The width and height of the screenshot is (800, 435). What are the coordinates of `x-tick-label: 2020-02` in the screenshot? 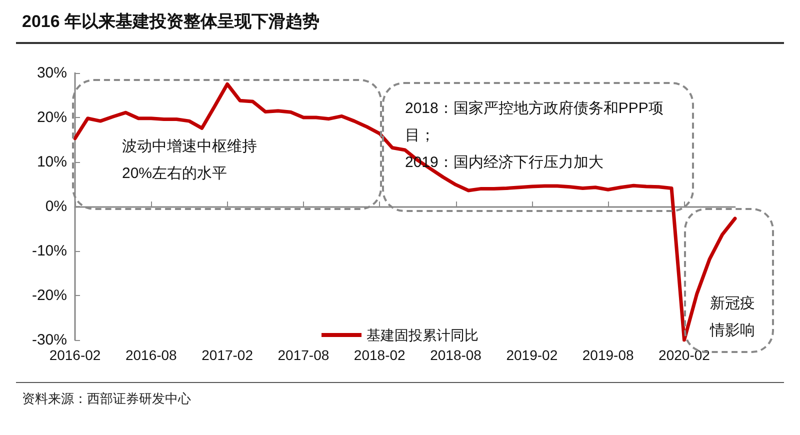 It's located at (684, 355).